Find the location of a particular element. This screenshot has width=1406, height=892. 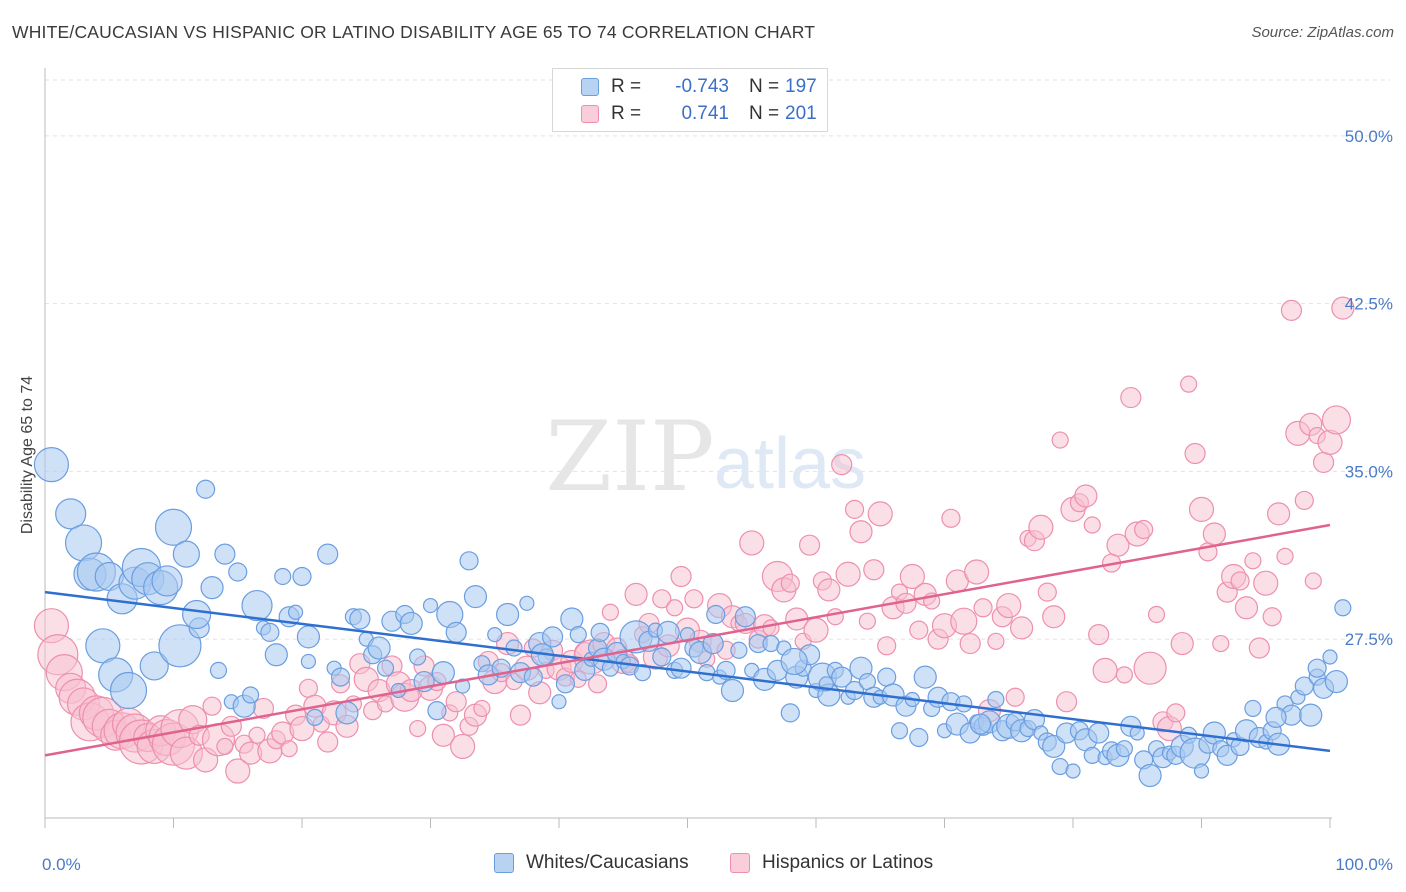

legend-swatch-blue is located at coordinates (504, 863).